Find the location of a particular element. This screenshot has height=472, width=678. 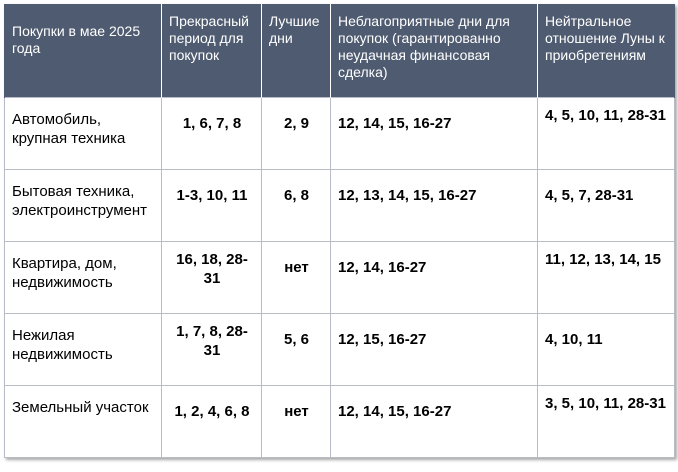

cell-category: Бытовая техника, электроинструмент is located at coordinates (83, 205).